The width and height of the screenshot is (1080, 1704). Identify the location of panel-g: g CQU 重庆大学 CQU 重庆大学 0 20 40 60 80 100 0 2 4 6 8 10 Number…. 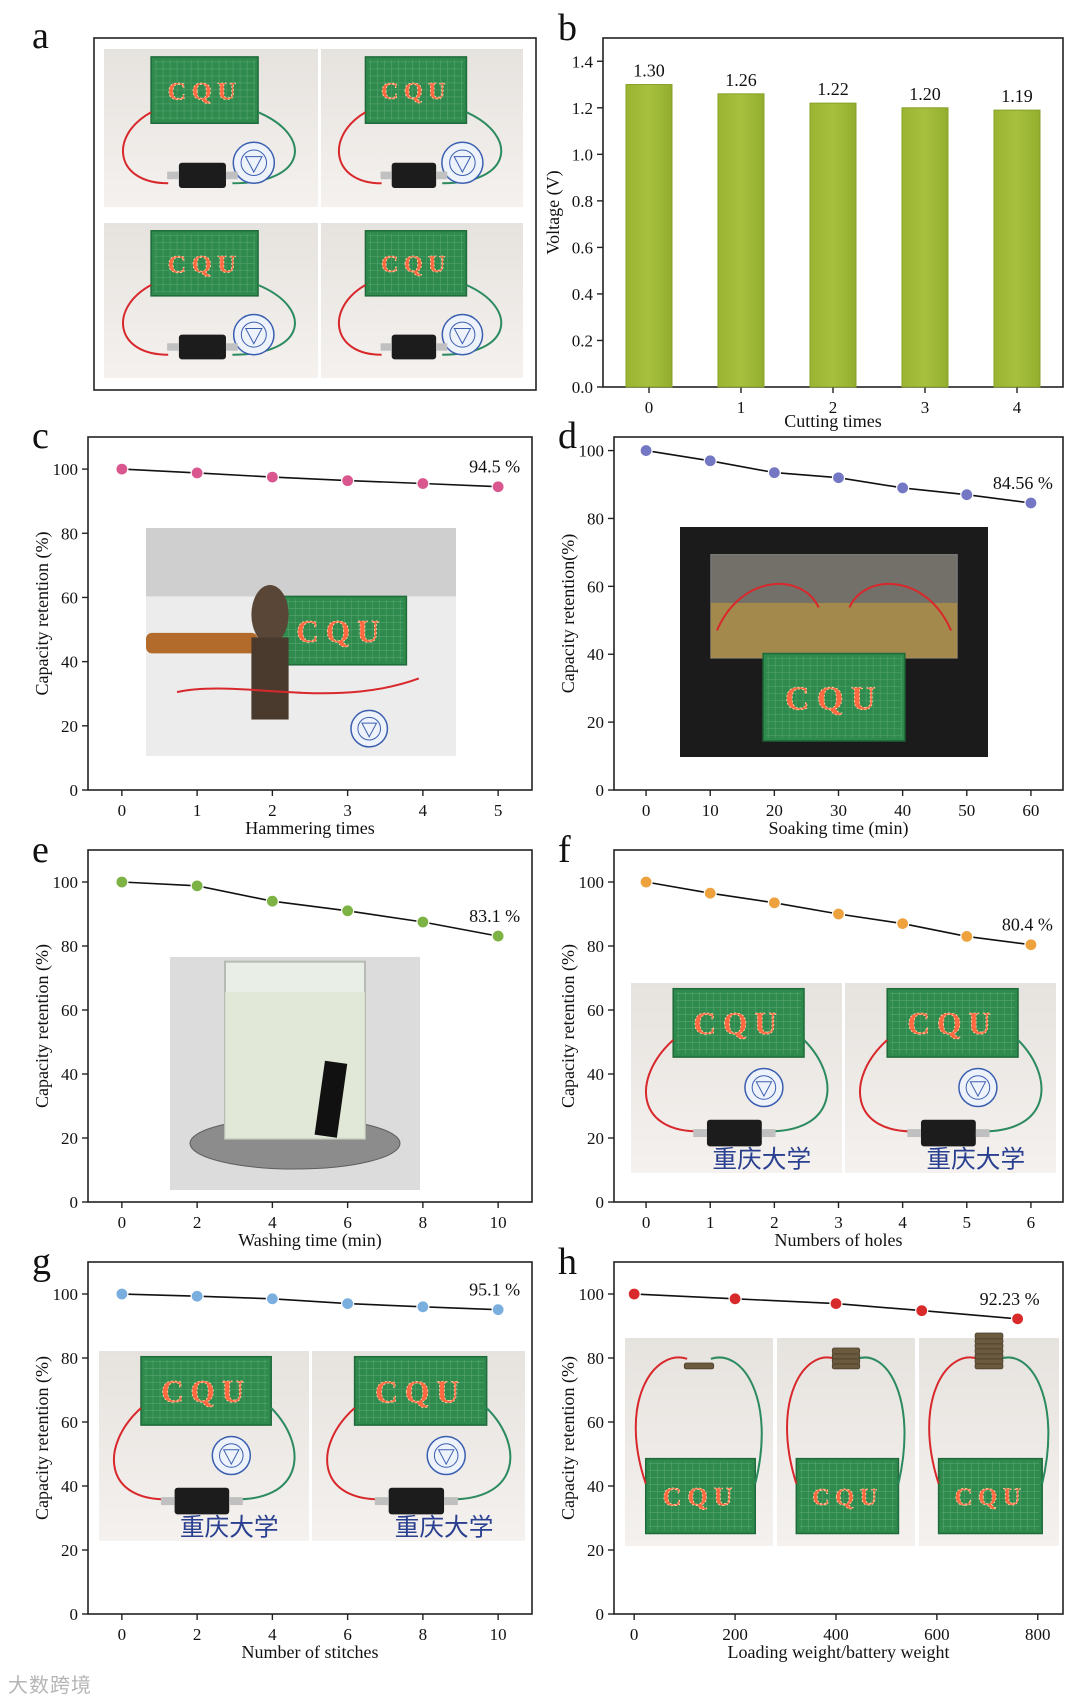
(282, 1451).